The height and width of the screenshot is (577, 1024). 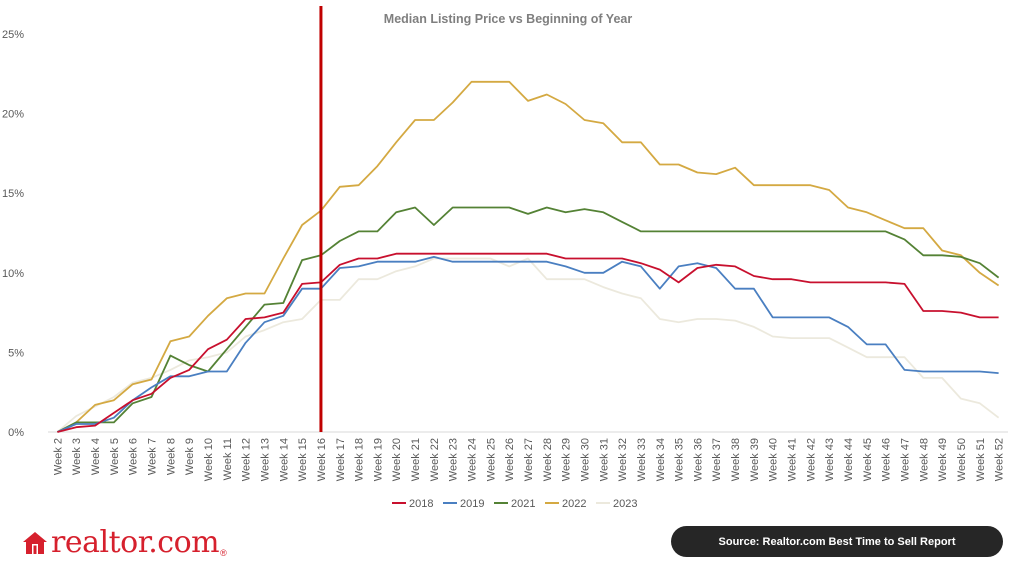 What do you see at coordinates (135, 542) in the screenshot?
I see `logo-text: realtor.com` at bounding box center [135, 542].